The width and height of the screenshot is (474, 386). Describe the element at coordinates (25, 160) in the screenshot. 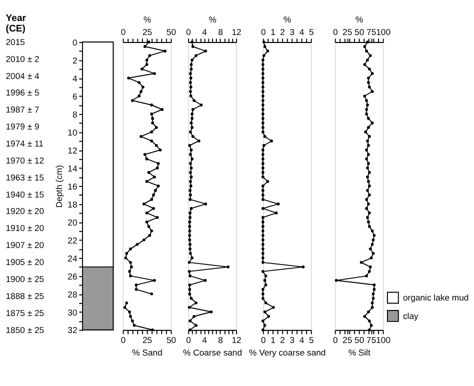

I see `text: 1970 ± 12` at that location.